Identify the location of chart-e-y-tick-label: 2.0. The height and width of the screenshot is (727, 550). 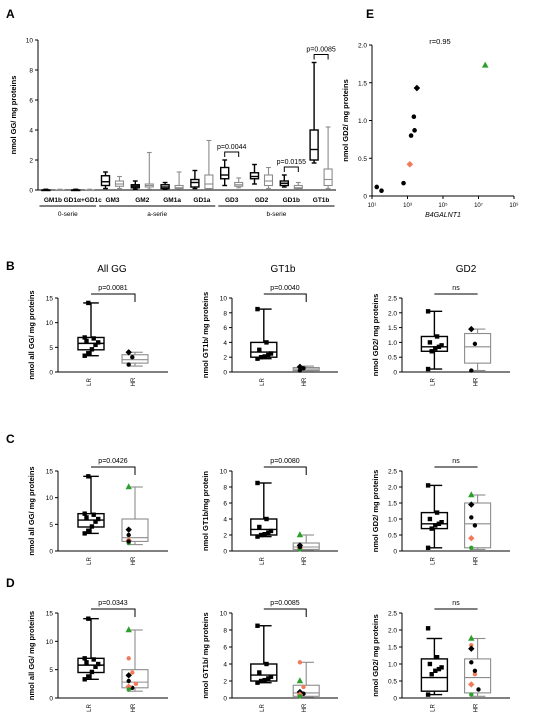
(362, 46).